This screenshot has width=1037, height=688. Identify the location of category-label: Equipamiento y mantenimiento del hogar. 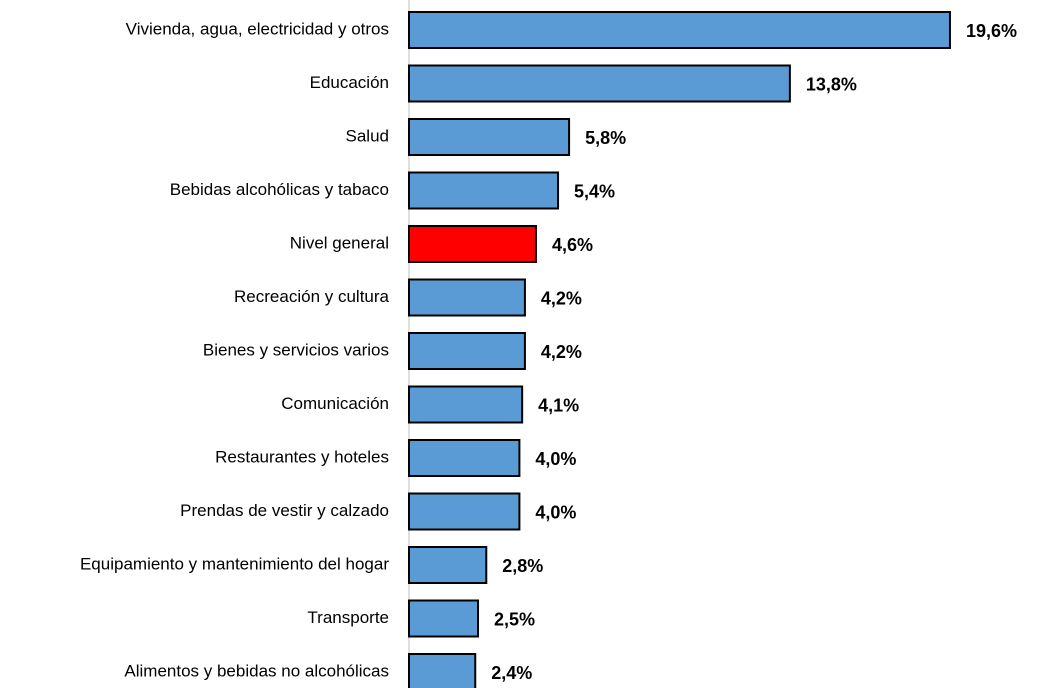
(234, 563).